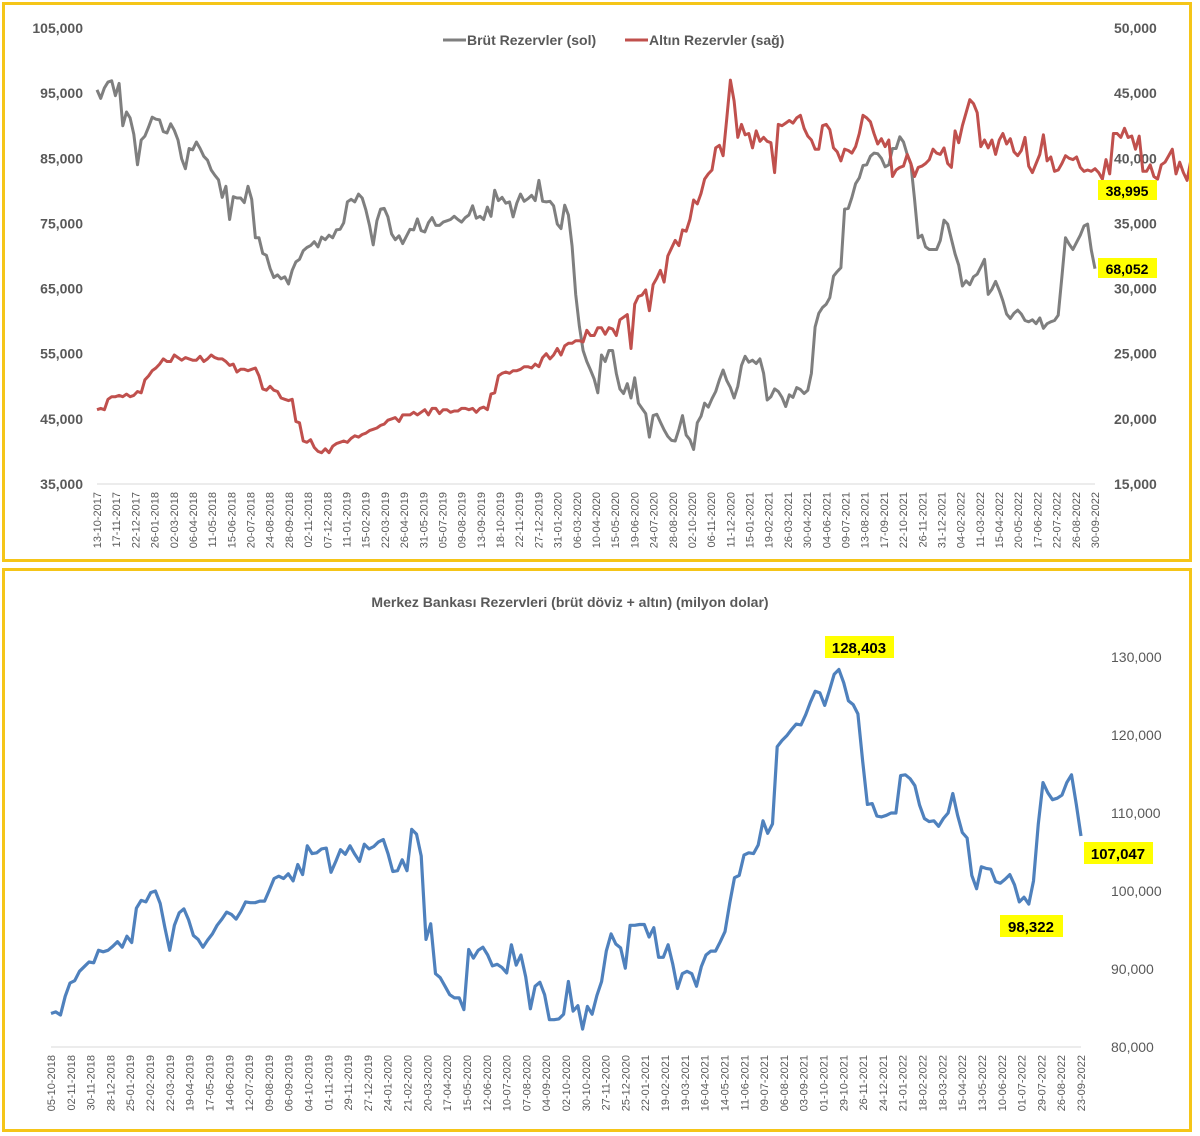  I want to click on x-axis-tick-label: 07-08-2020, so click(527, 1083).